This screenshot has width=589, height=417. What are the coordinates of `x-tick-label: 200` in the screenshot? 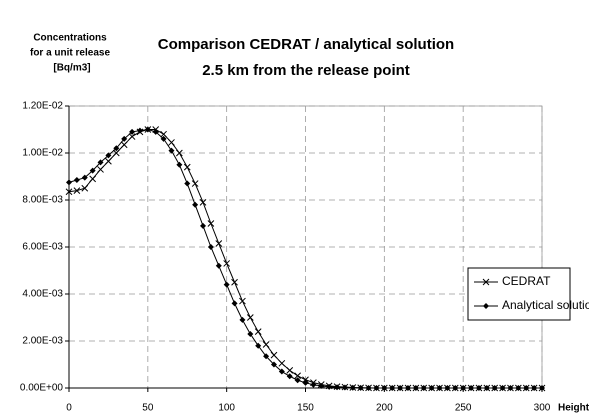 It's located at (384, 408).